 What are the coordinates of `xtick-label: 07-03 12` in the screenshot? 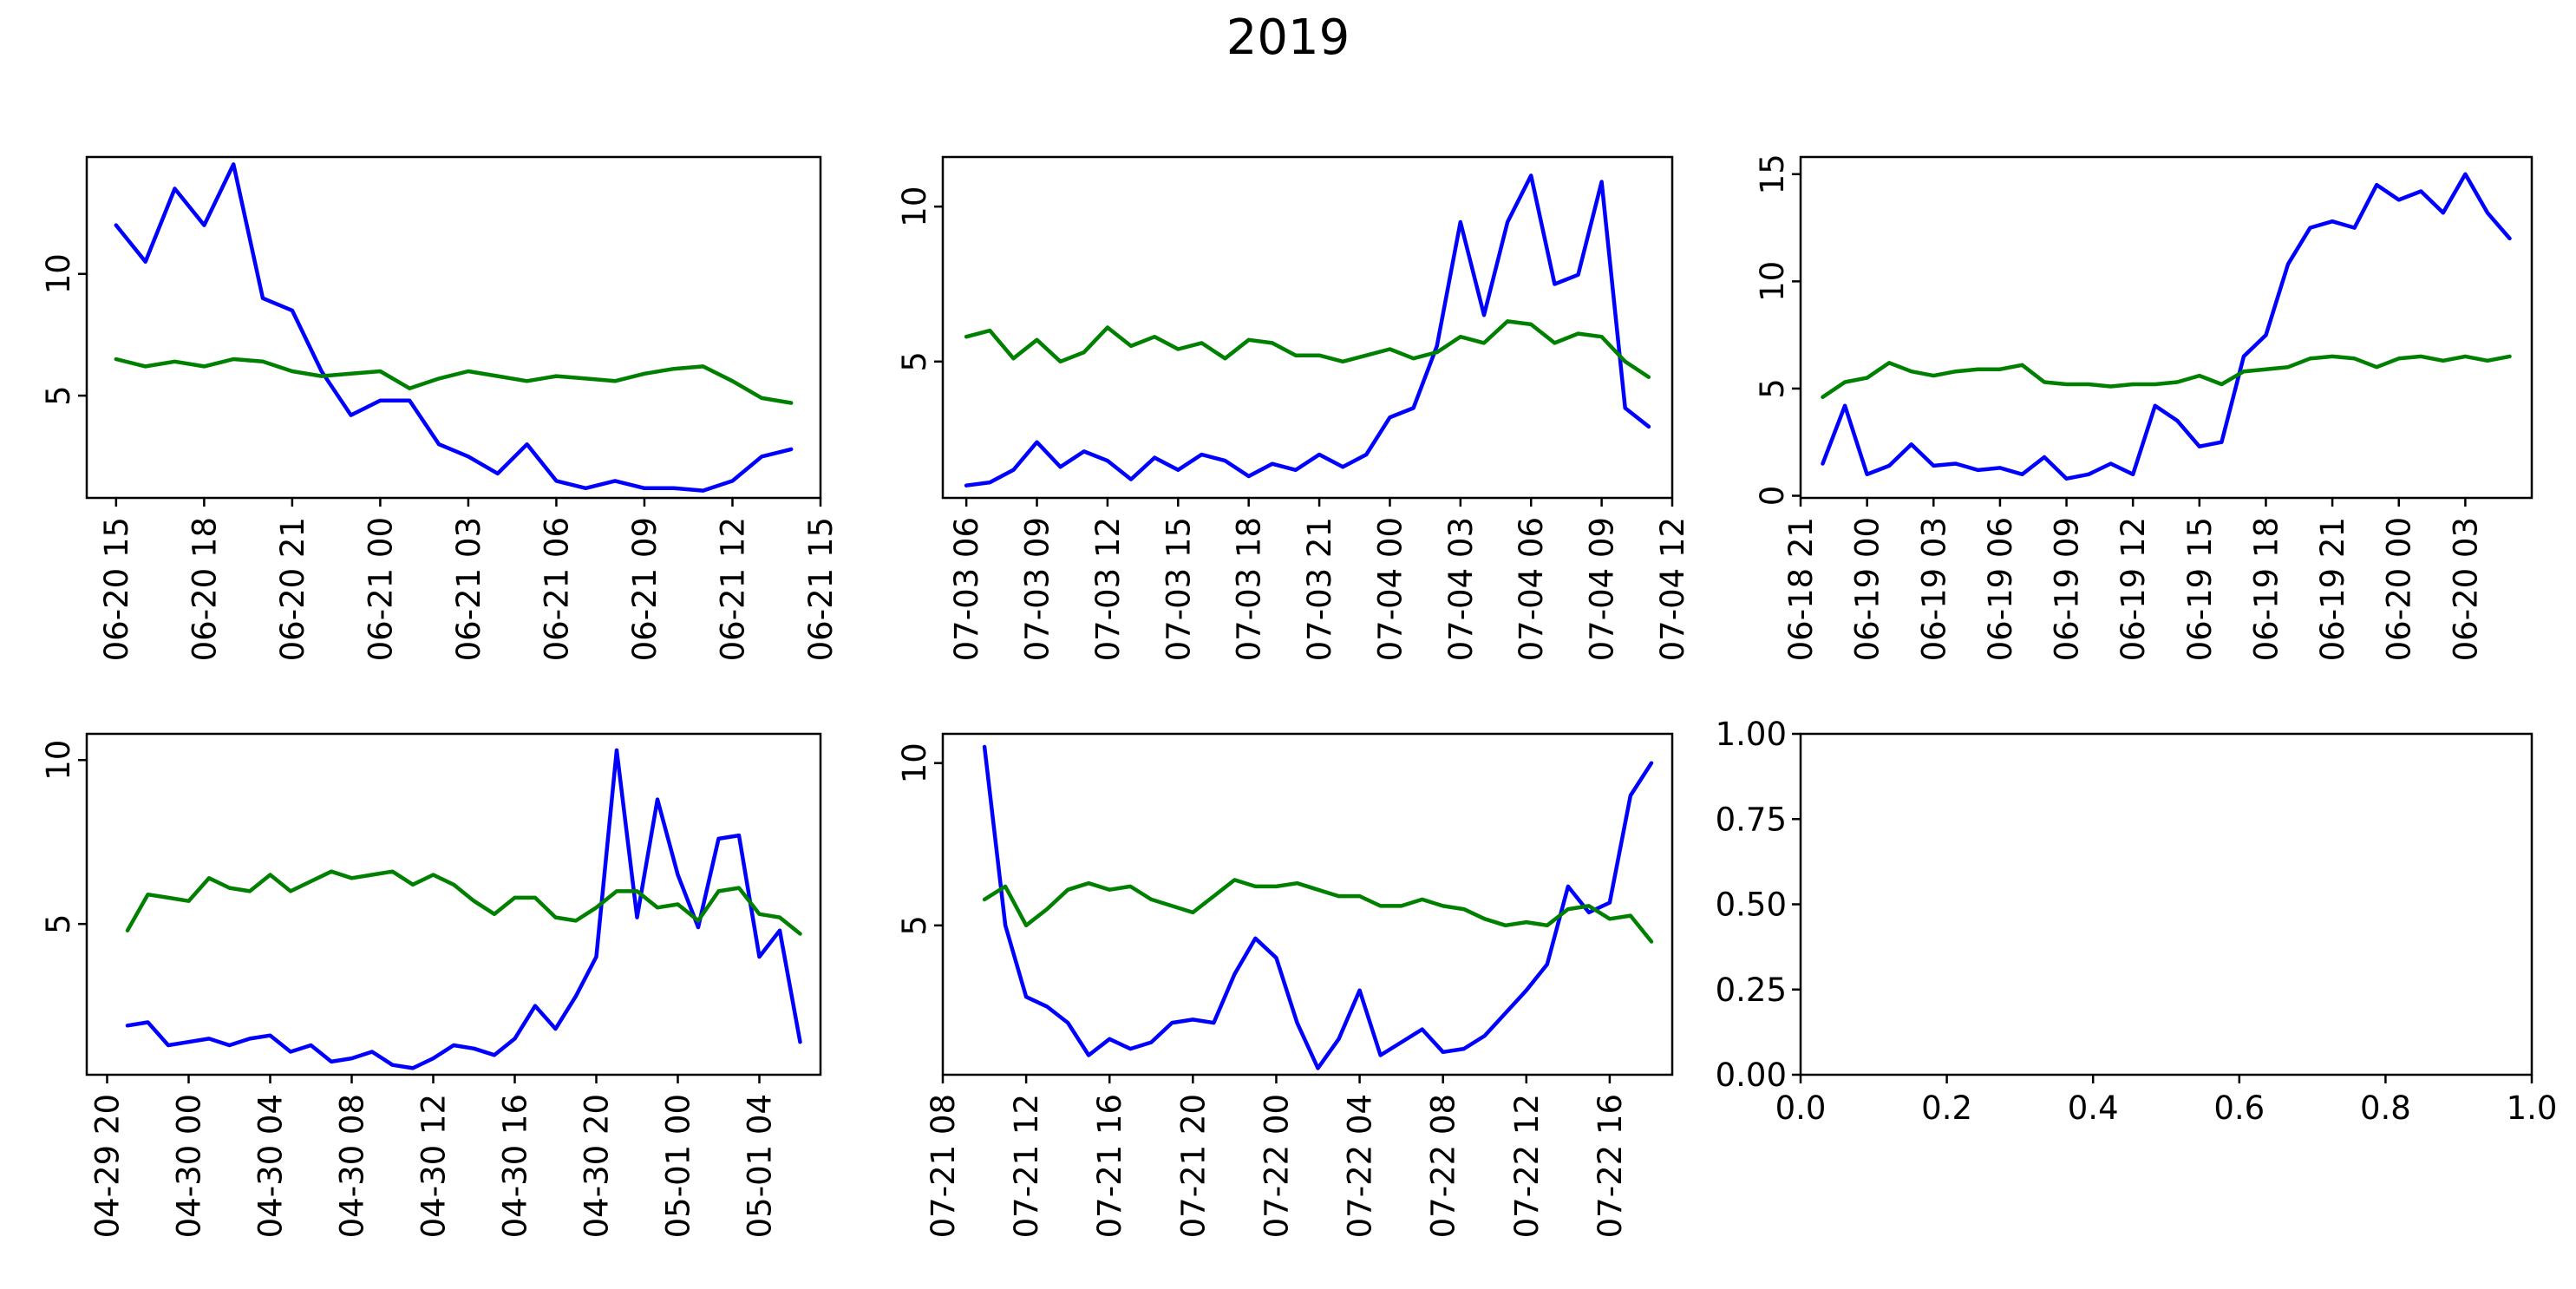 It's located at (1108, 589).